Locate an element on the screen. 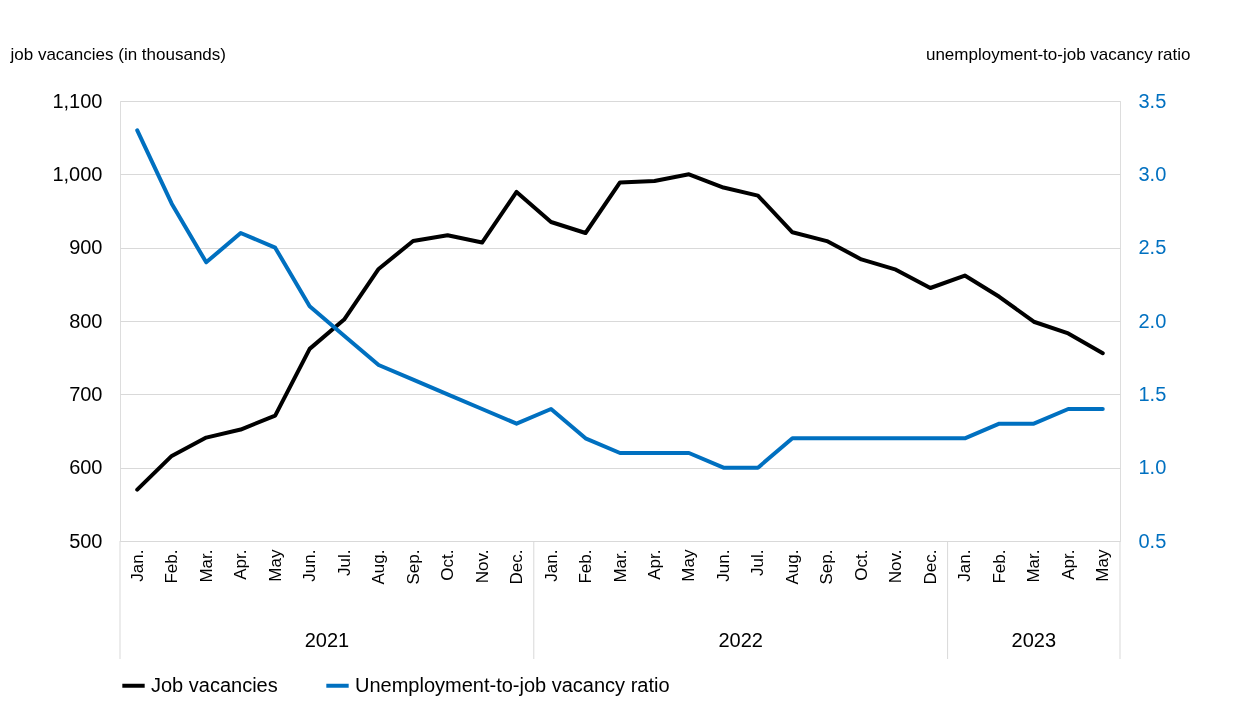  y2-tick-label: 2.0 is located at coordinates (1152, 320).